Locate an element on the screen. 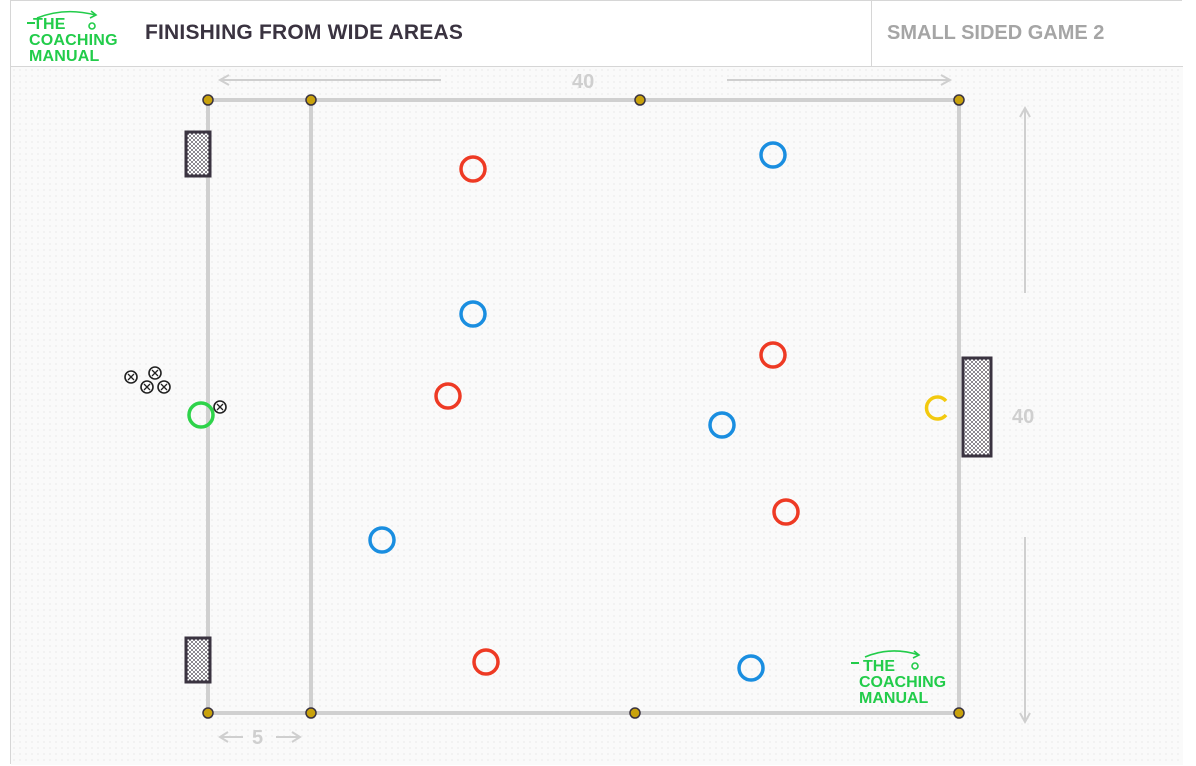 The image size is (1196, 766). main-goal-right is located at coordinates (977, 407).